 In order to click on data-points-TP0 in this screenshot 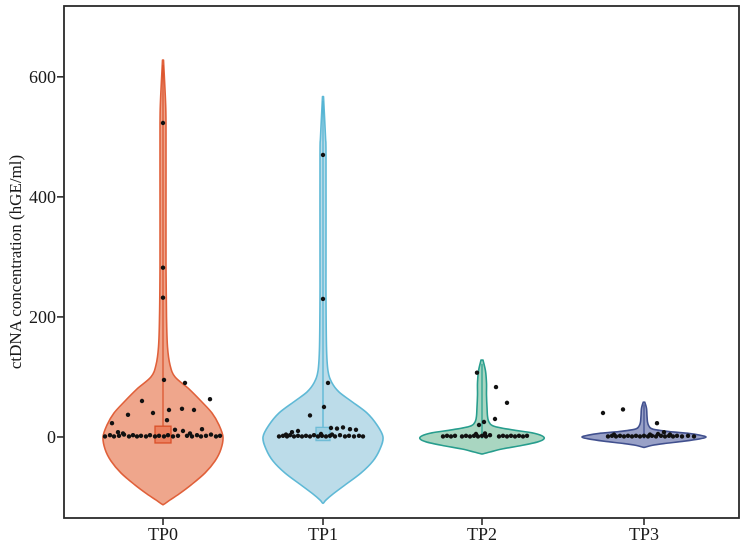, I will do `click(162, 279)`.